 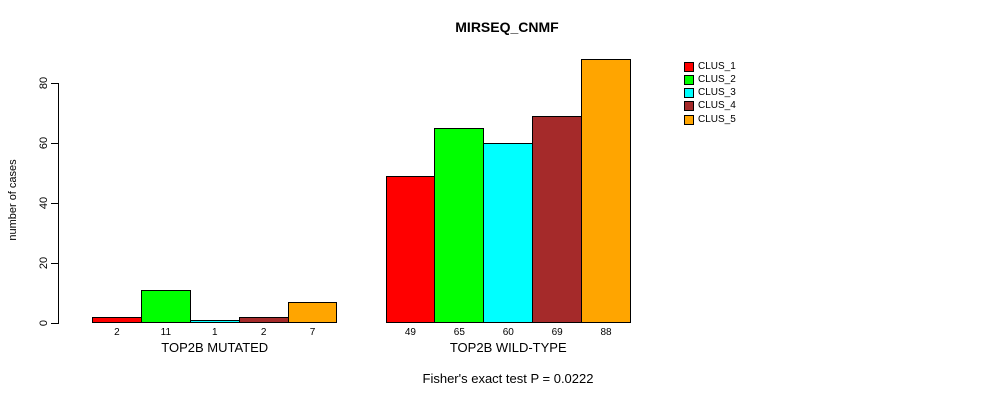 What do you see at coordinates (44, 263) in the screenshot?
I see `y-axis-tick-label: 20` at bounding box center [44, 263].